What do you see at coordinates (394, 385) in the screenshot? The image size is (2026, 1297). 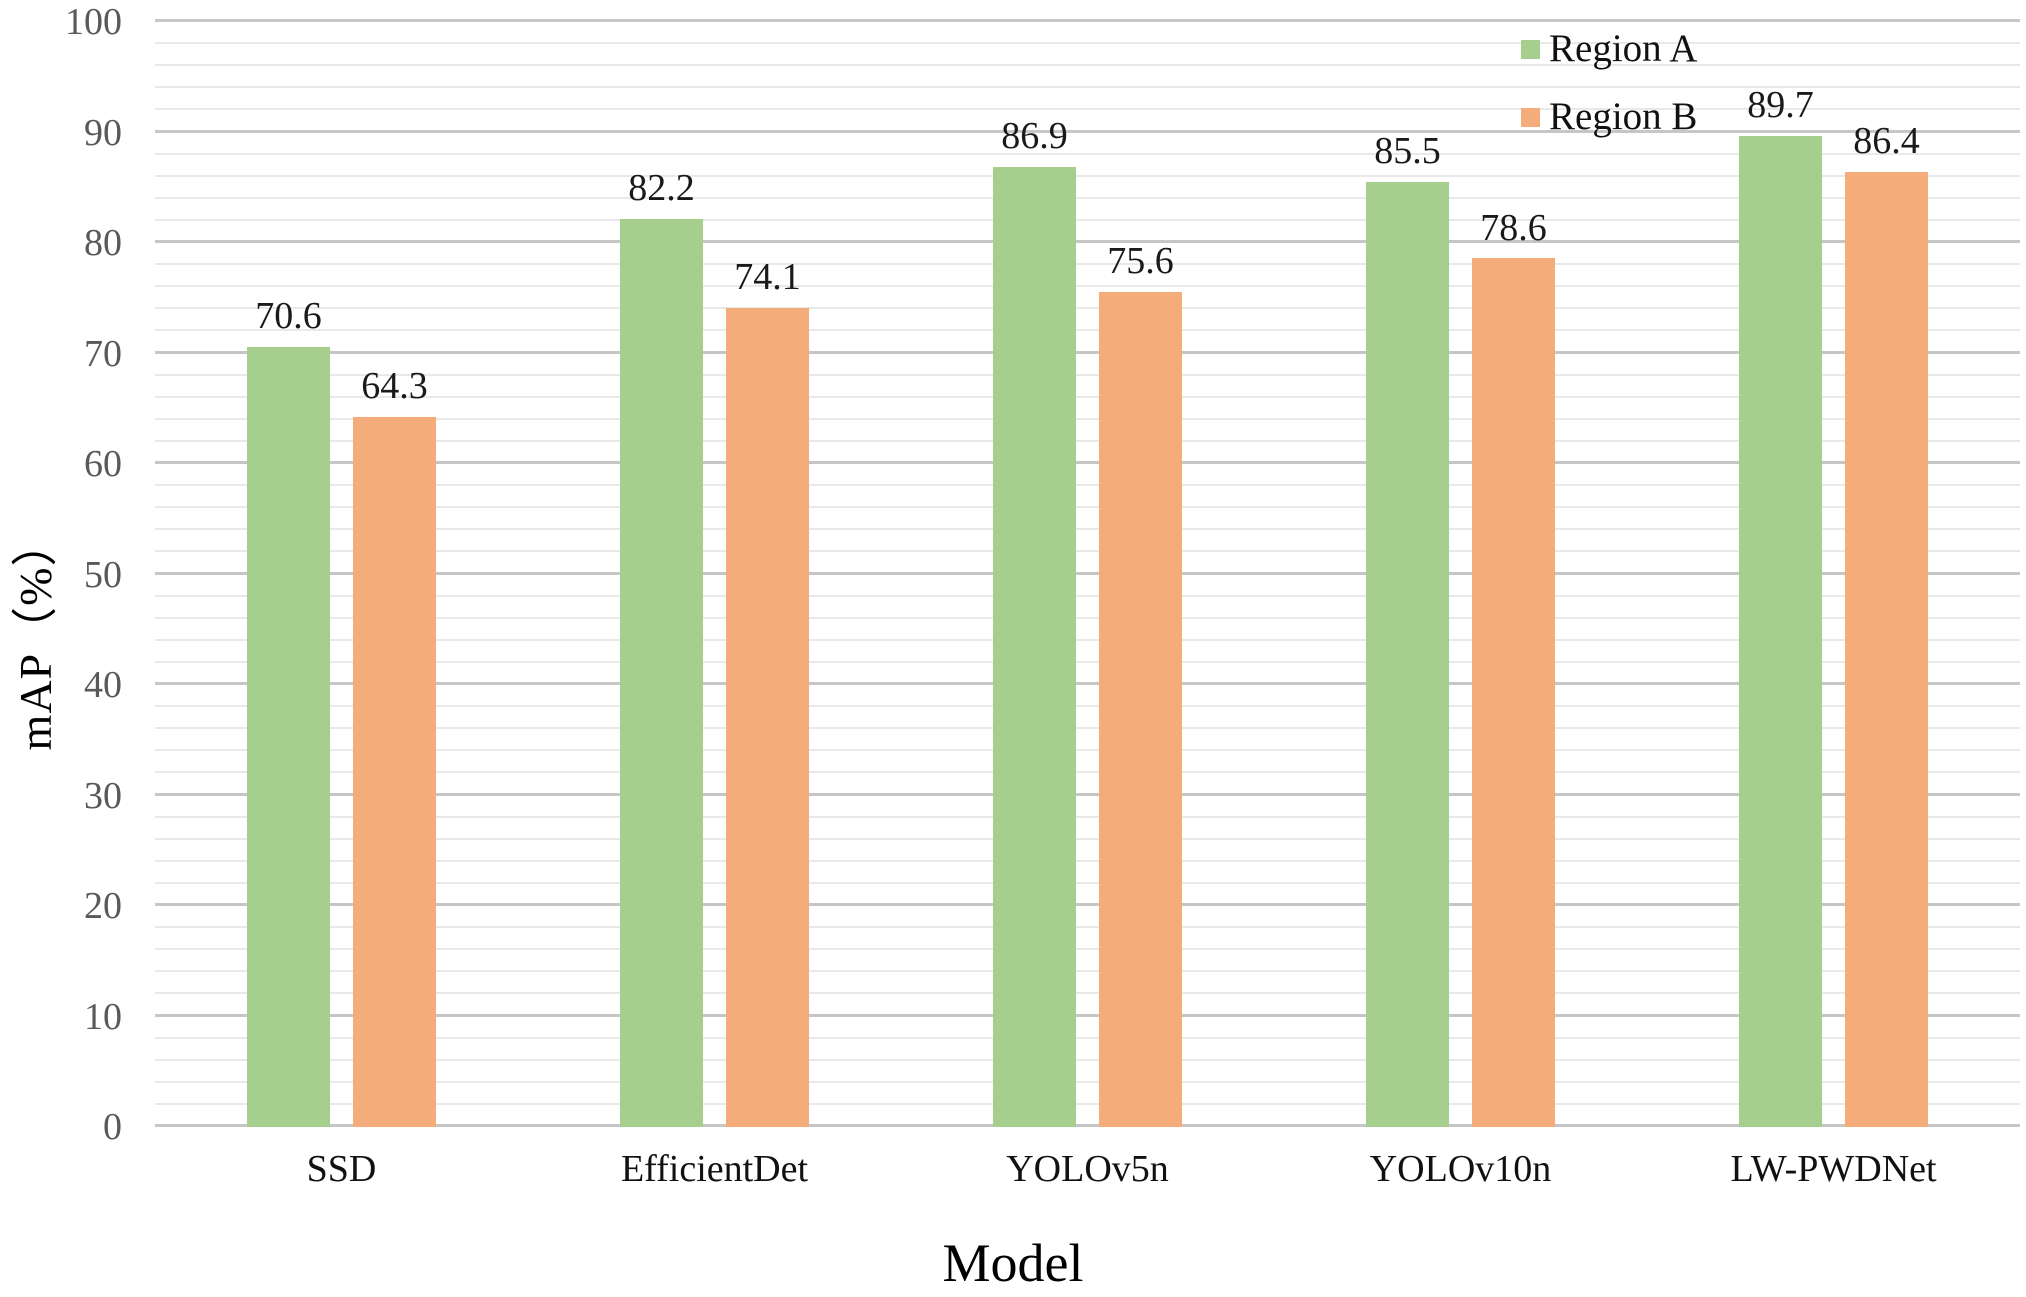 I see `bar-value-label: 64.3` at bounding box center [394, 385].